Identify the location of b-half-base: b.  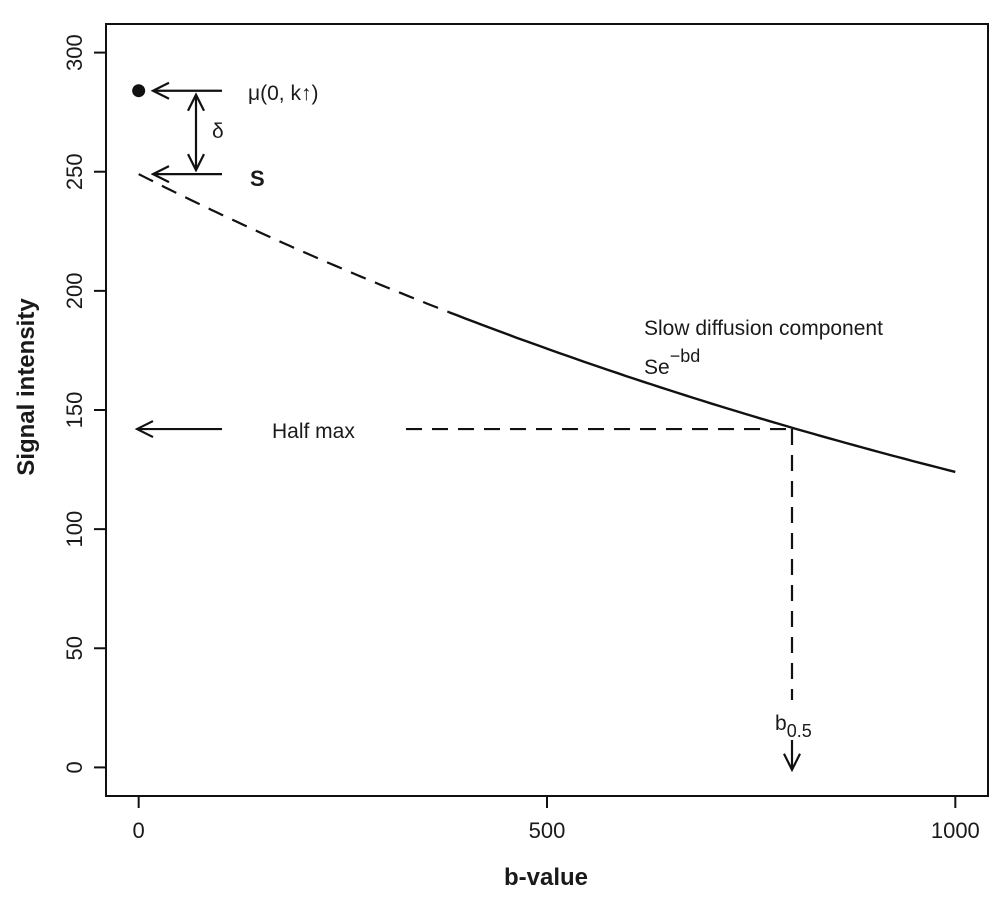
(781, 723).